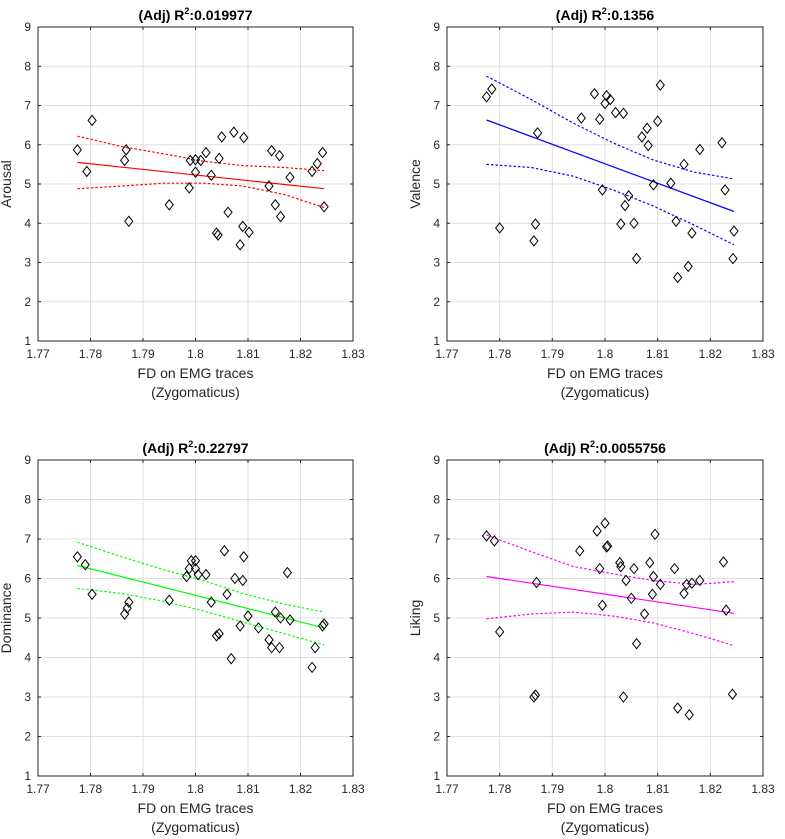  I want to click on confidence-bound-lower, so click(201, 616).